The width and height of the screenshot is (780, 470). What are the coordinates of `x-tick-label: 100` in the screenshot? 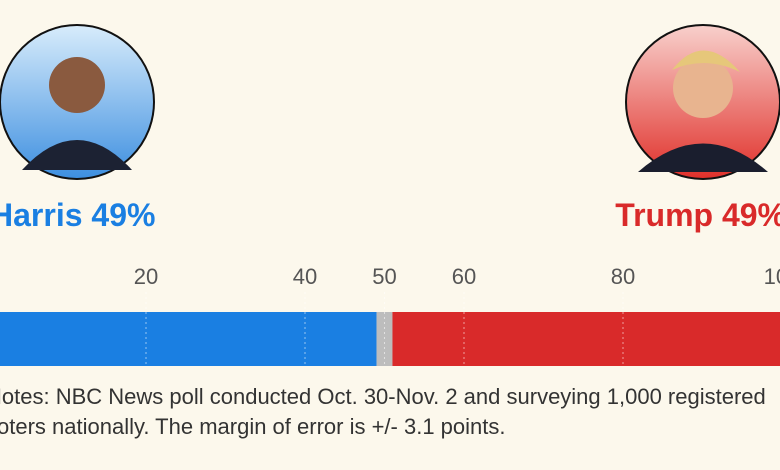 It's located at (772, 276).